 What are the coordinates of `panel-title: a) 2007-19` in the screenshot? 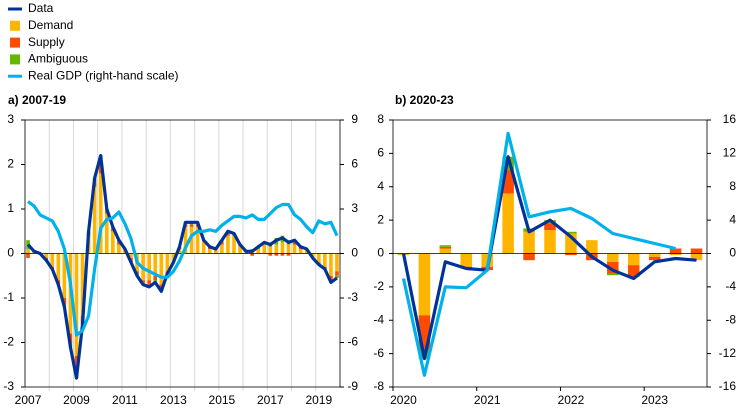 It's located at (37, 100).